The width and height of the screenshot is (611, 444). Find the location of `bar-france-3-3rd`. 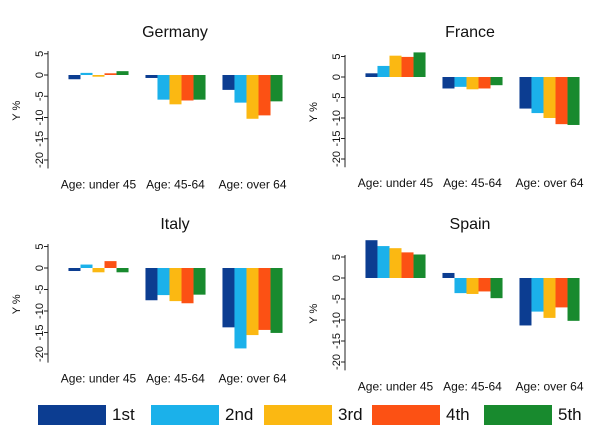

bar-france-3-3rd is located at coordinates (549, 97).